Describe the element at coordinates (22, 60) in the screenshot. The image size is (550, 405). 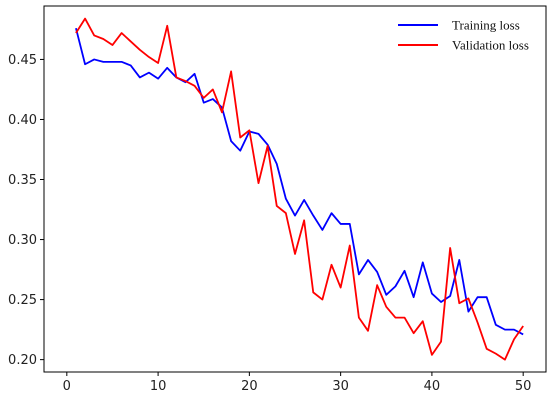
I see `y-tick-label: 0.45` at that location.